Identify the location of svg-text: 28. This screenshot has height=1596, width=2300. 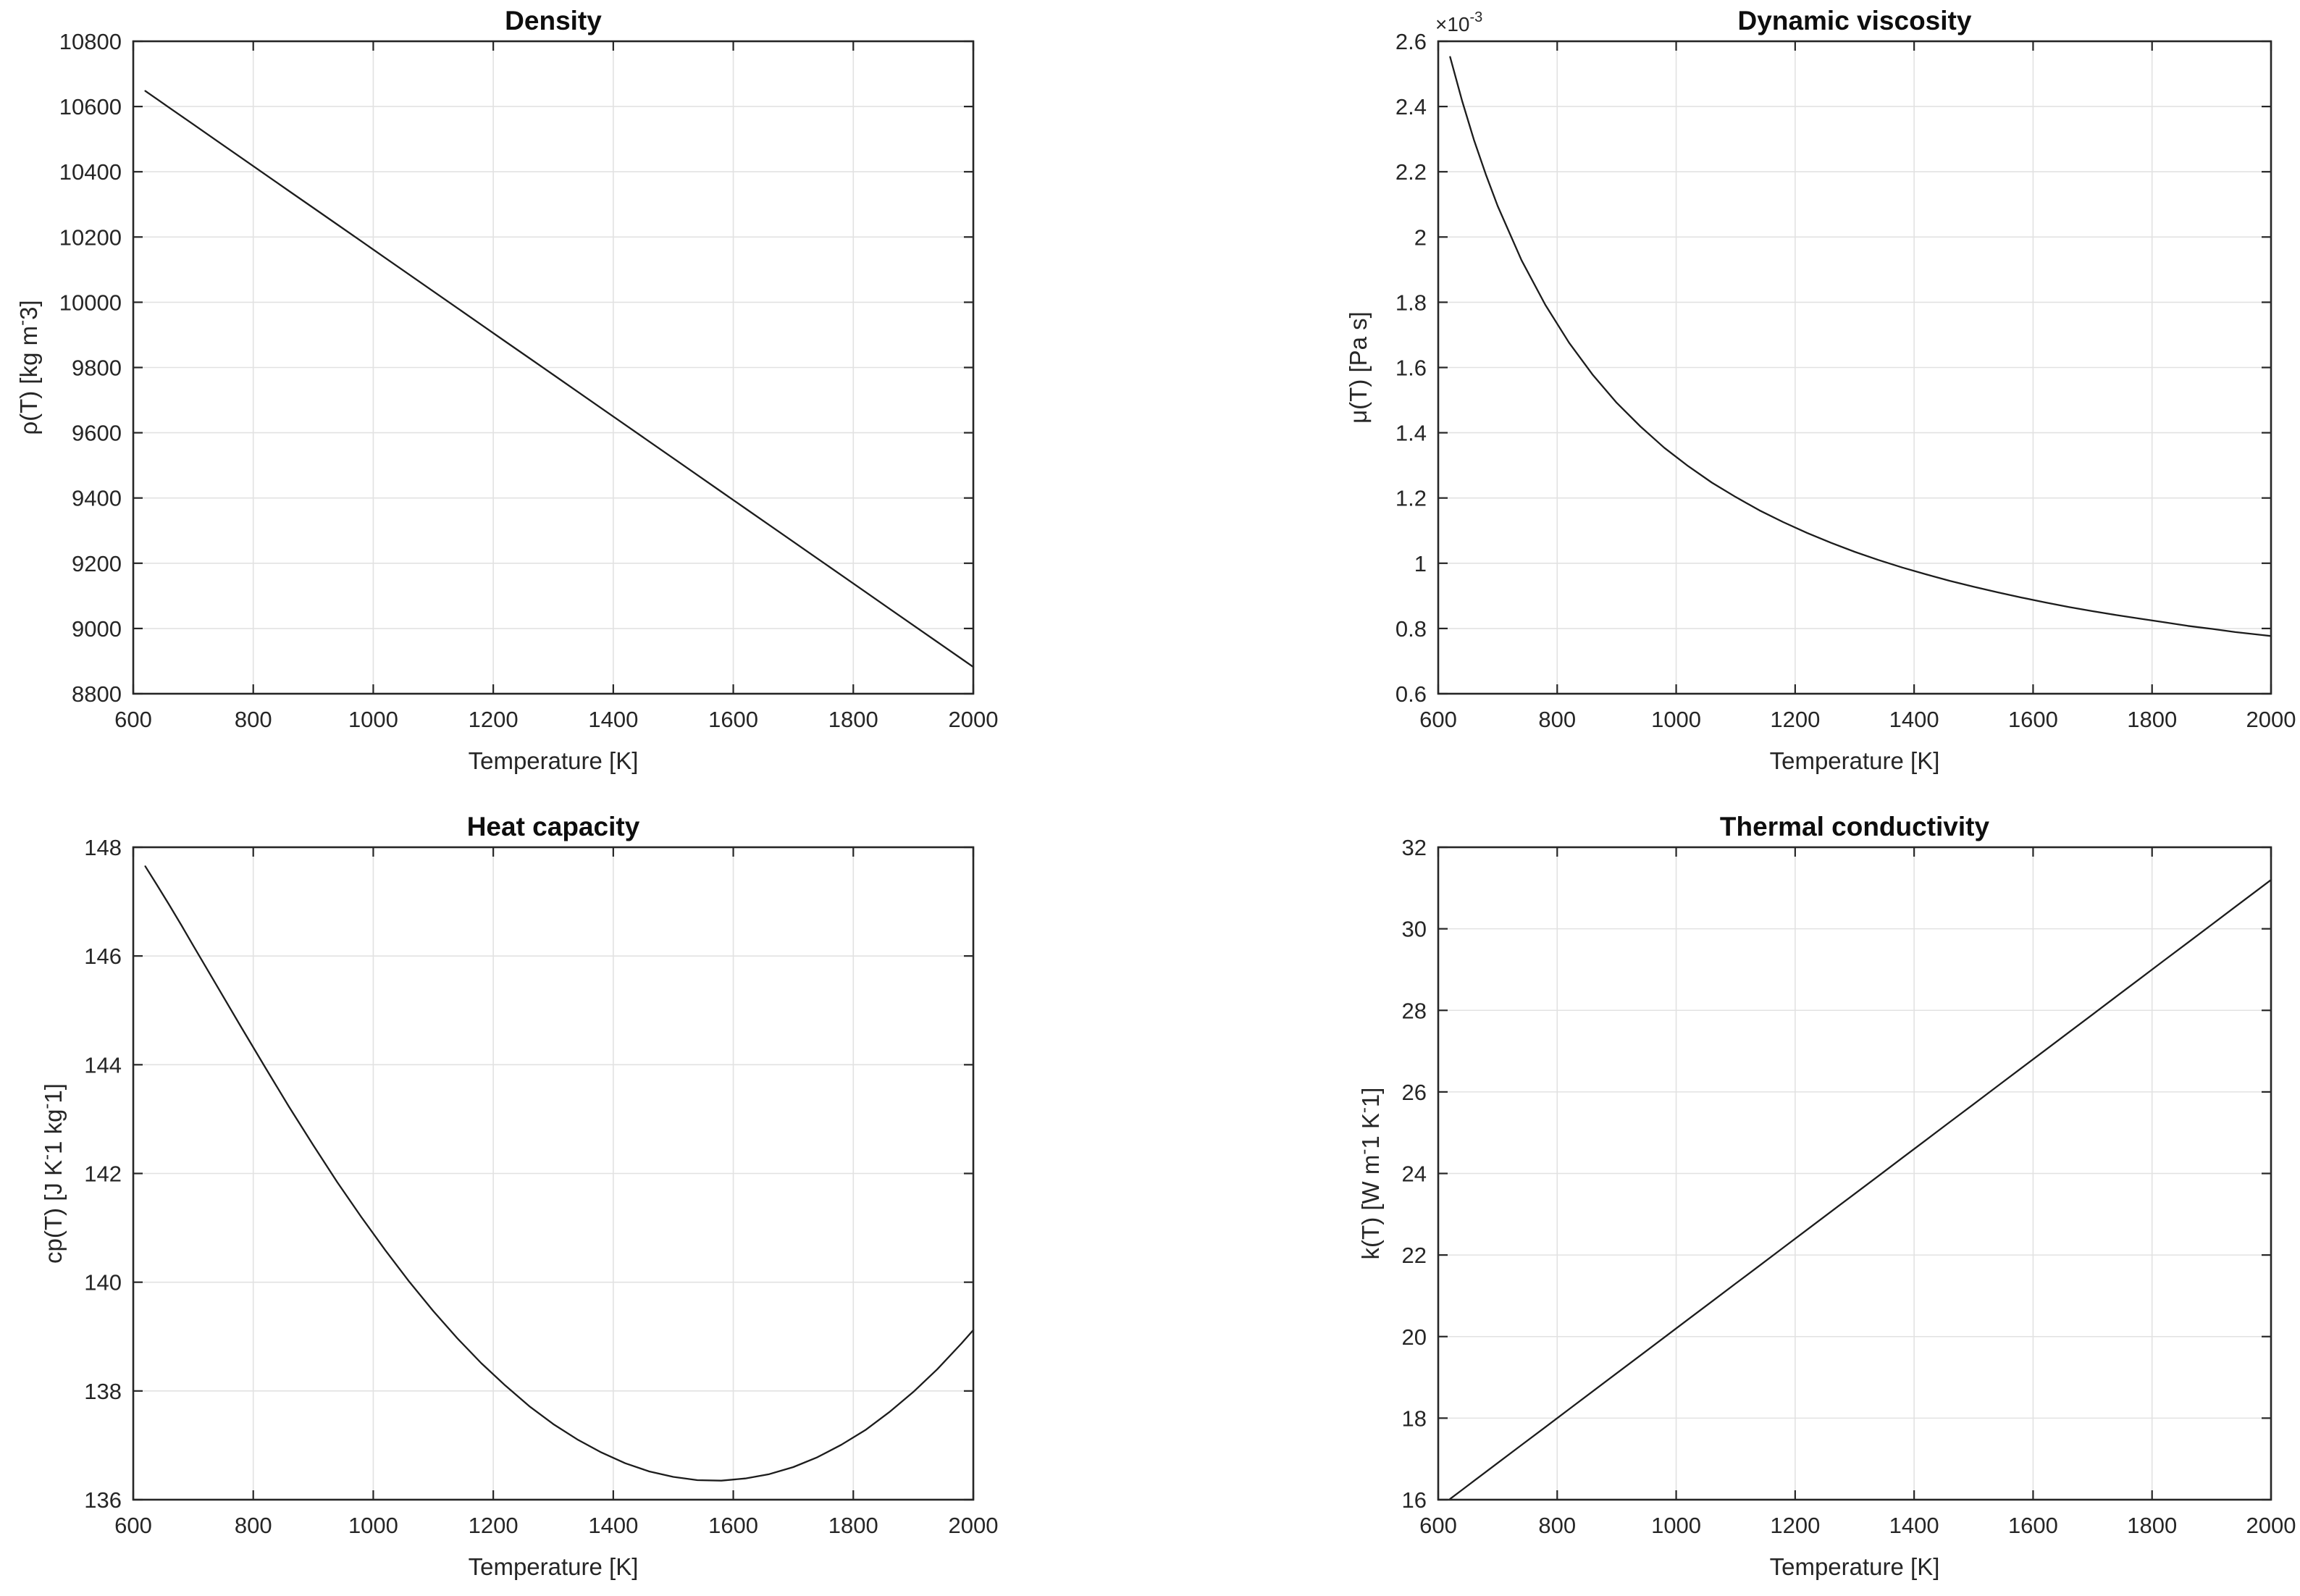
(1414, 1010).